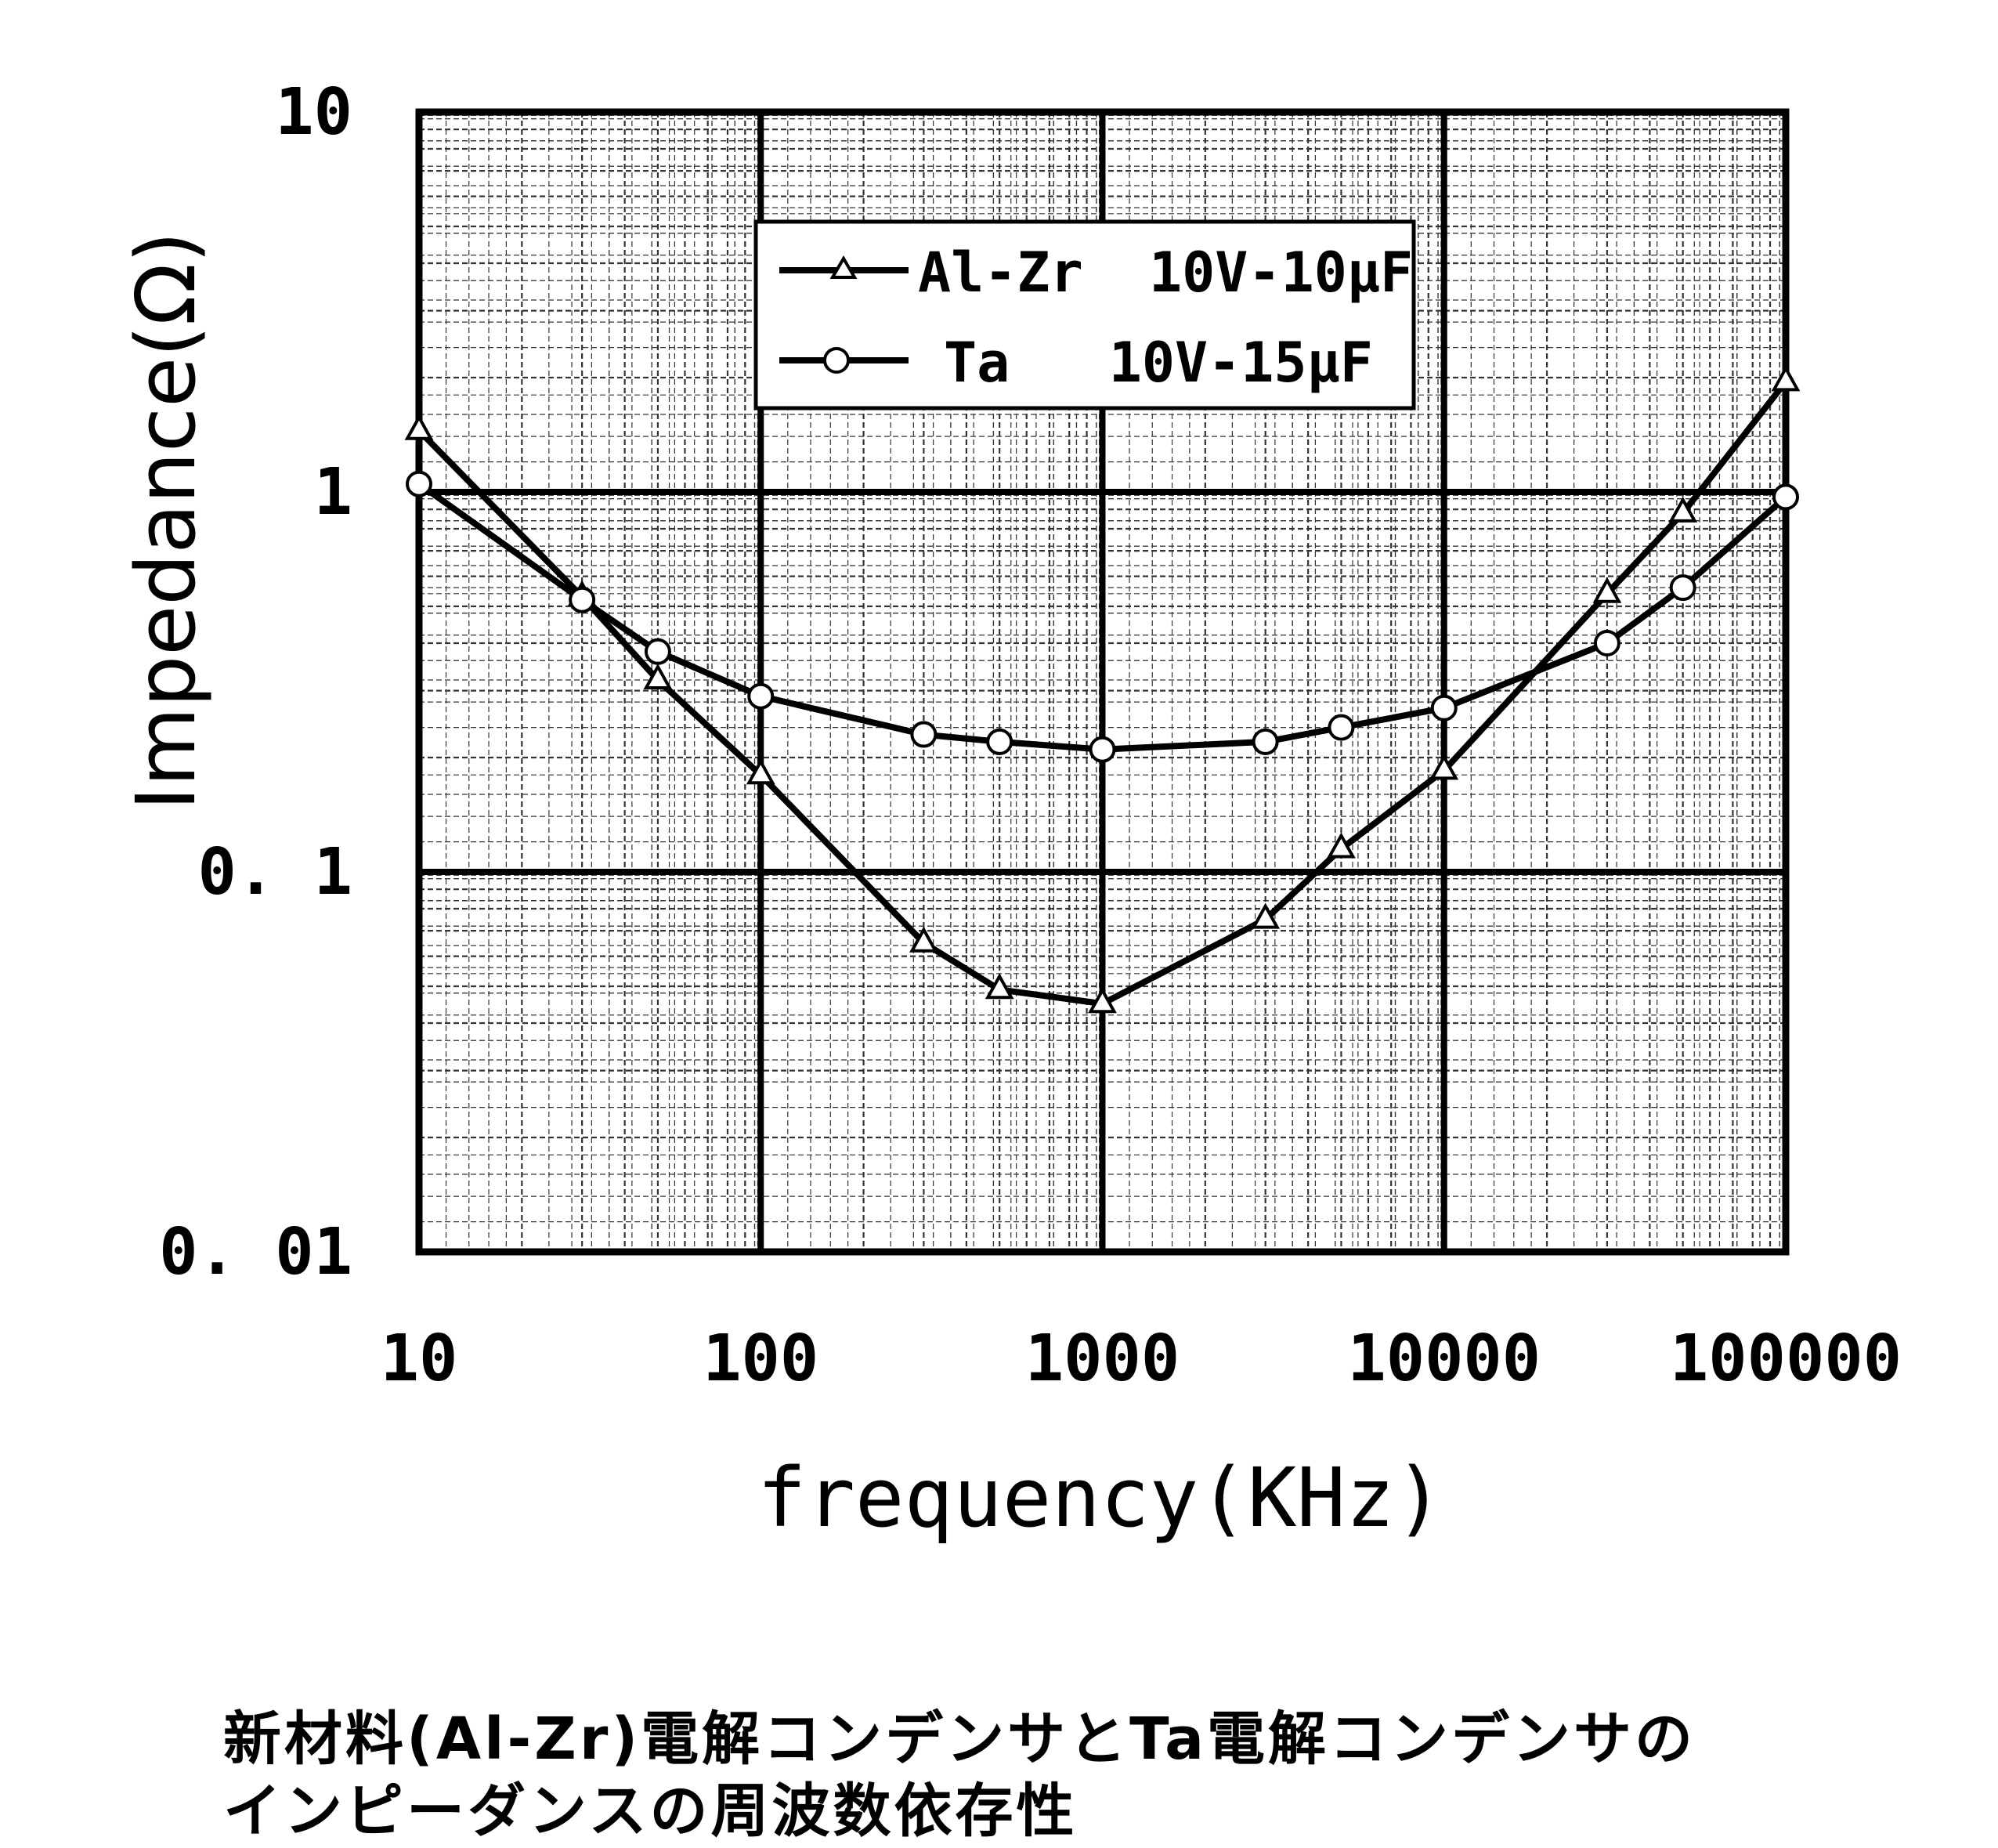 The image size is (1998, 1848). What do you see at coordinates (313, 112) in the screenshot?
I see `y-tick-label: 10` at bounding box center [313, 112].